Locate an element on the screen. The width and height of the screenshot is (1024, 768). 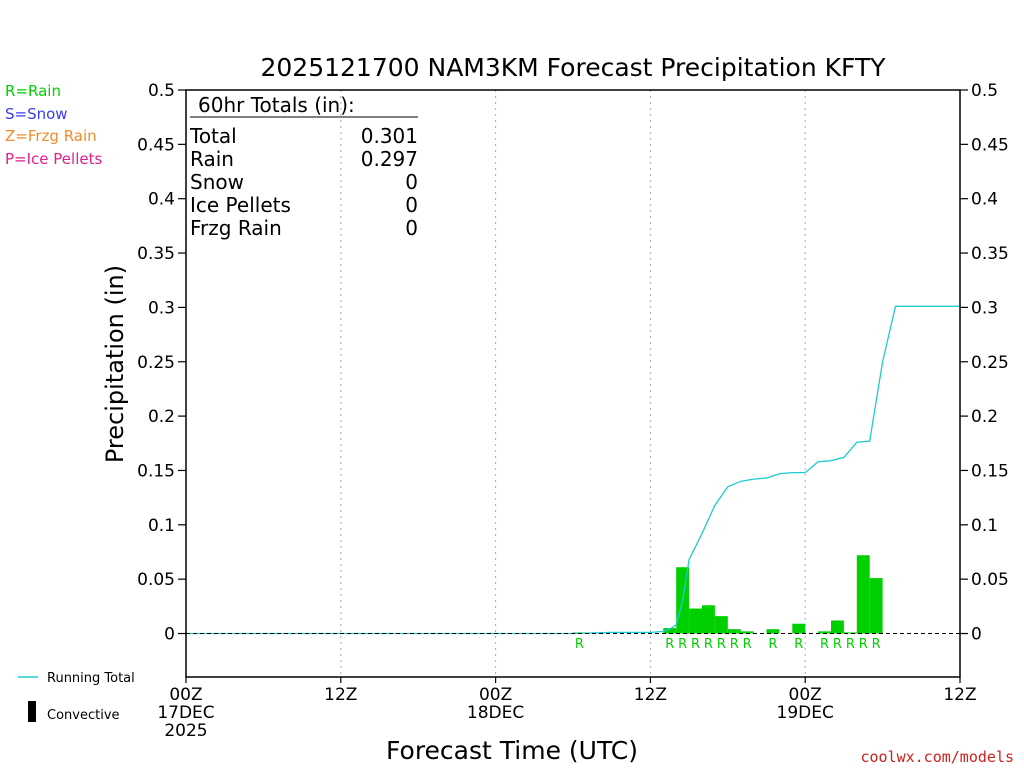
legend-ice-pellets: P=Ice Pellets is located at coordinates (53, 159).